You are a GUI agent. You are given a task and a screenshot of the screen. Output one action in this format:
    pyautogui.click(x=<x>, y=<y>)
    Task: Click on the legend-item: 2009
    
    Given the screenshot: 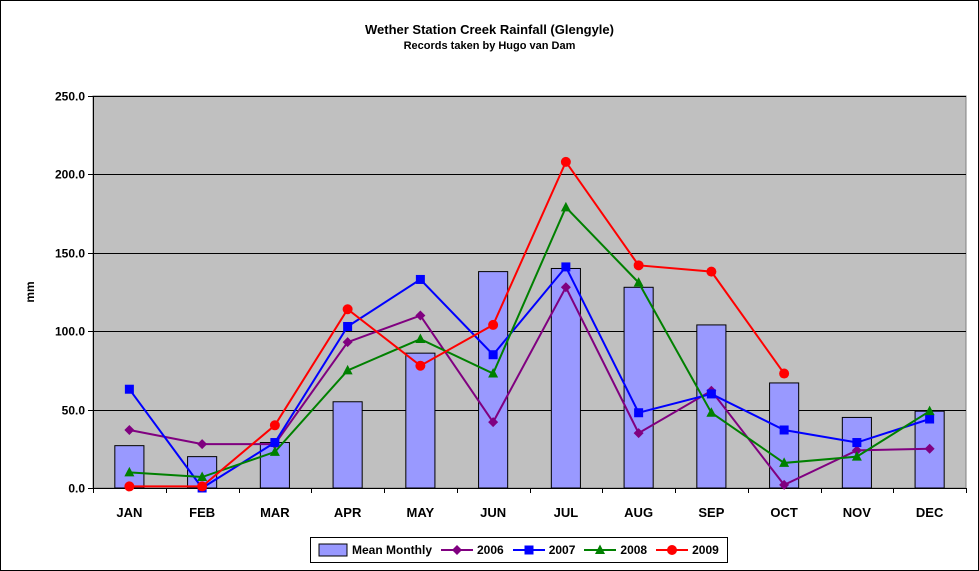 What is the action you would take?
    pyautogui.click(x=687, y=550)
    